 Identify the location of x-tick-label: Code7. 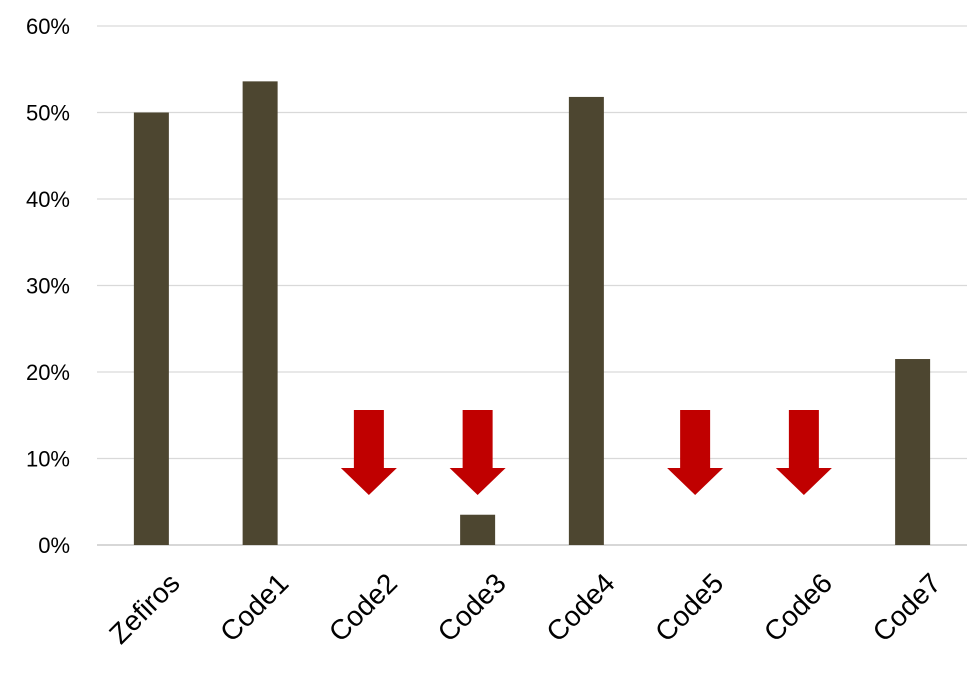
(907, 607).